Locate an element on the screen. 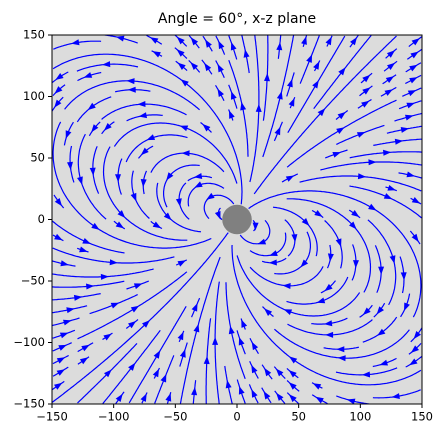  y-tick-label: 150 is located at coordinates (34, 35).